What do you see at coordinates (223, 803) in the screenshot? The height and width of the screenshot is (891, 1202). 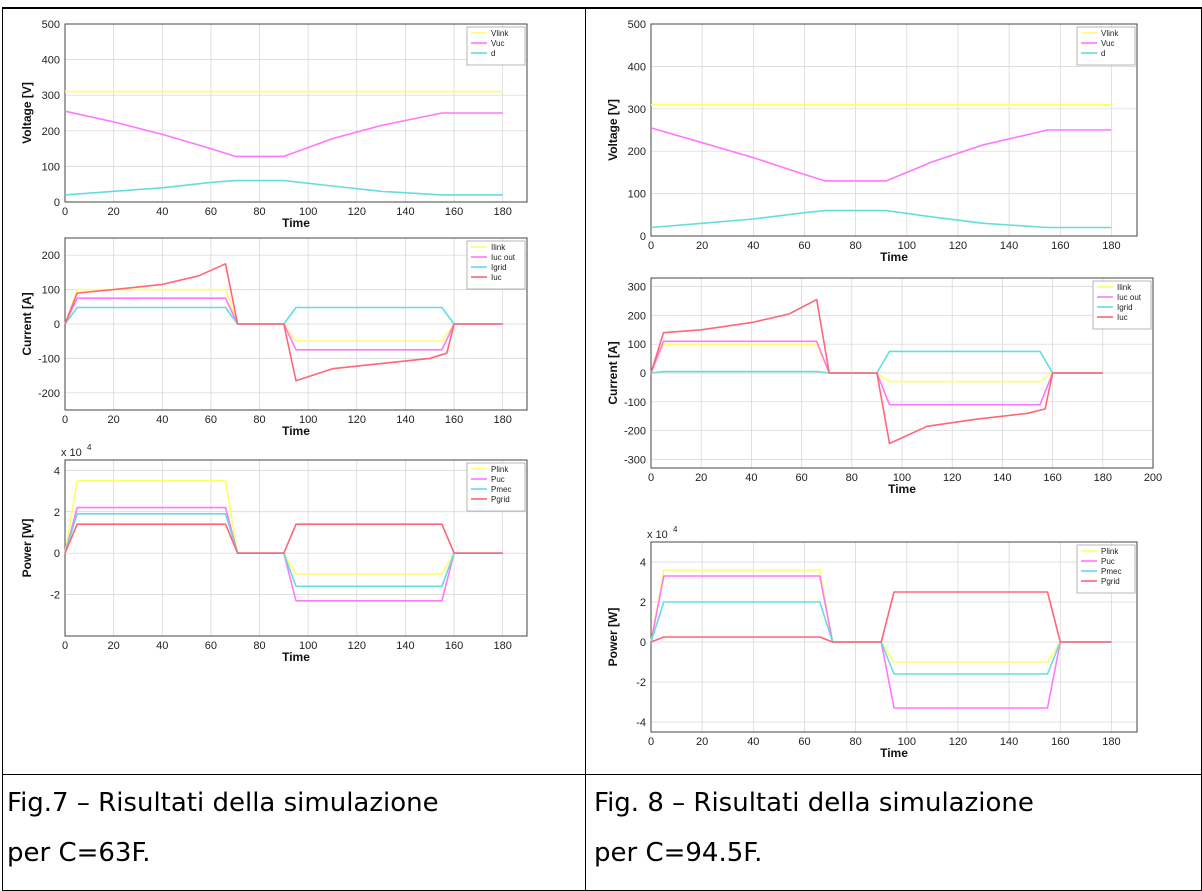 I see `left-caption-line1: Fig.7 – Risultati della simulazione` at bounding box center [223, 803].